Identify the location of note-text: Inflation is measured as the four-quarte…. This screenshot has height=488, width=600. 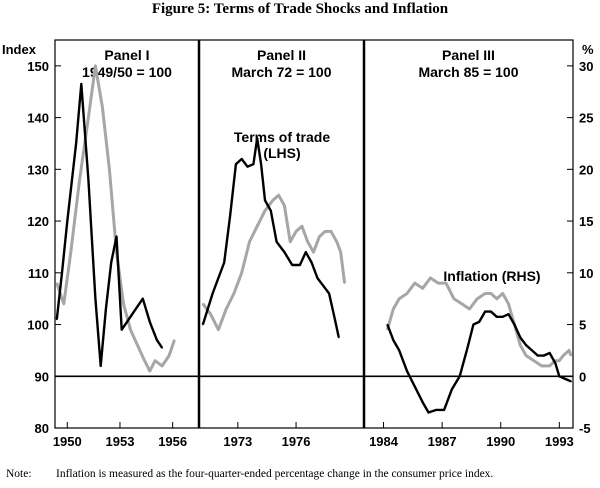
(275, 474).